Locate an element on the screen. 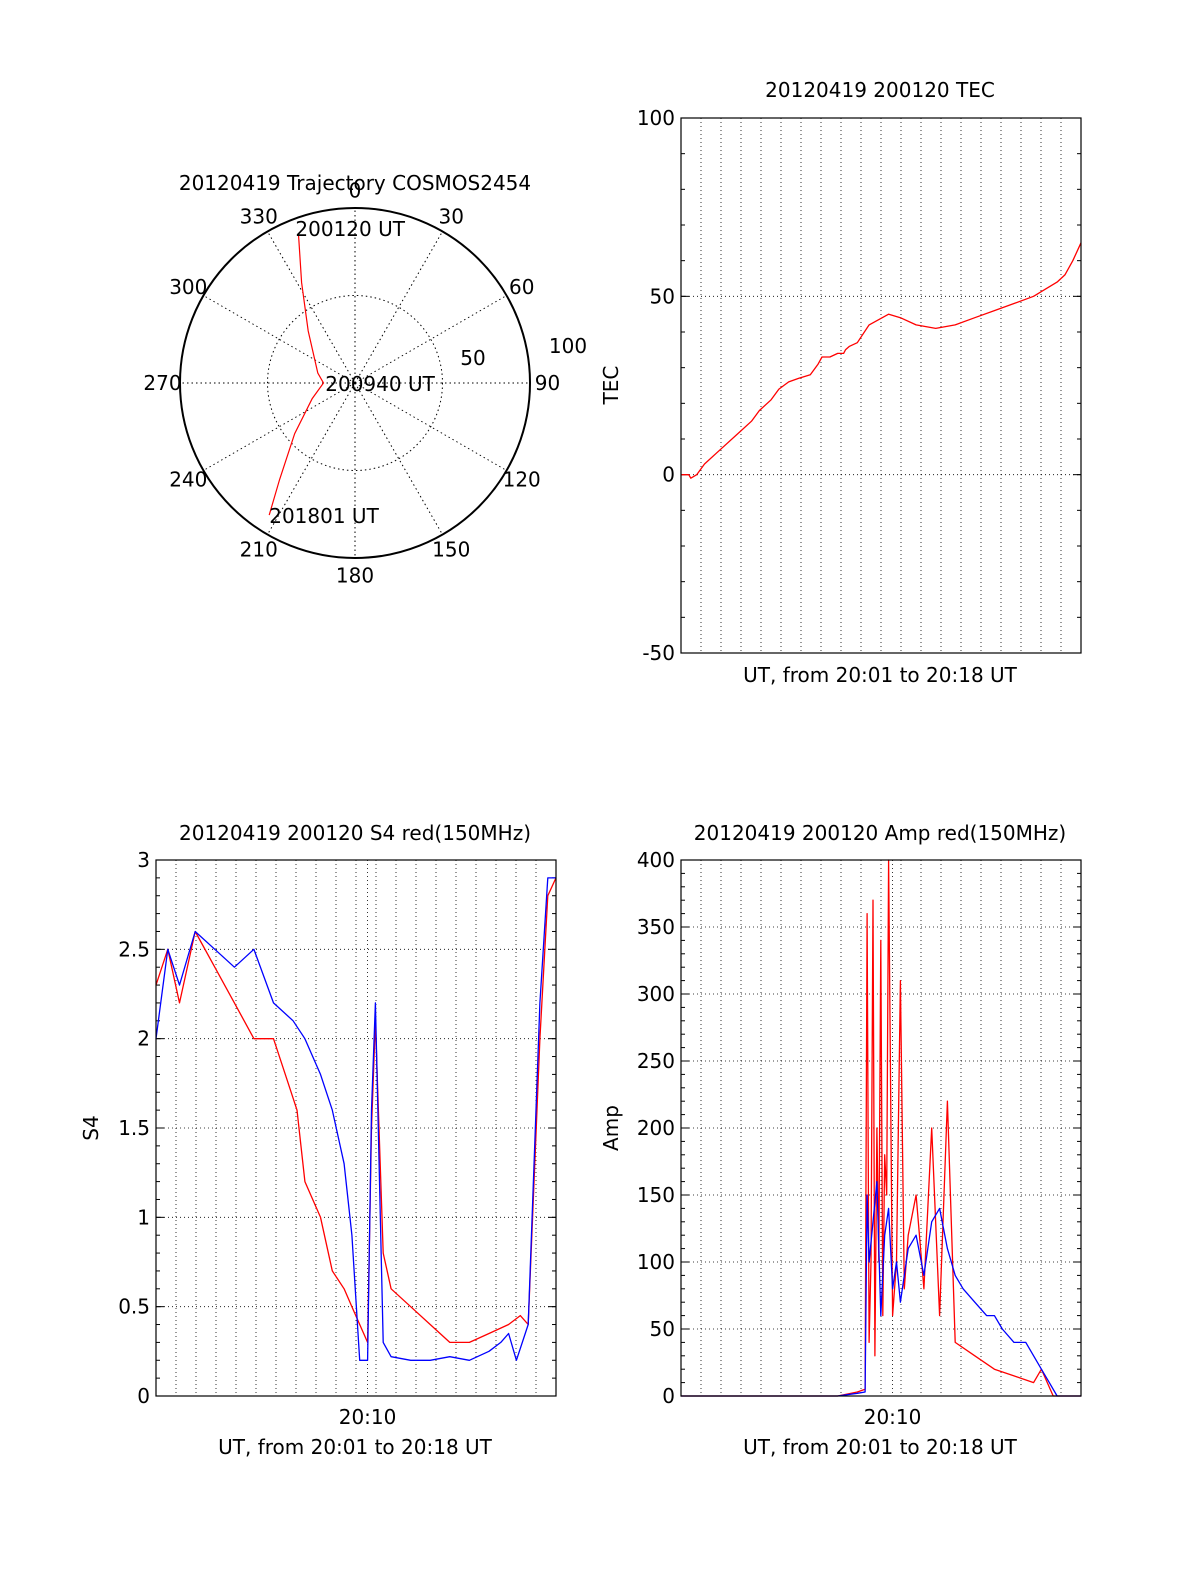 This screenshot has width=1200, height=1575. azimuth-label-60: 60 is located at coordinates (521, 287).